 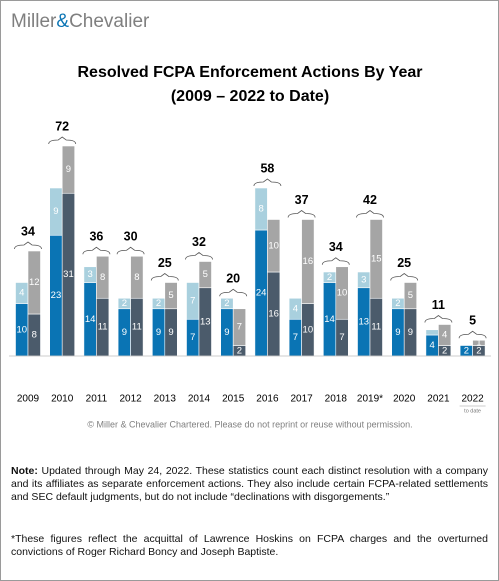 I want to click on data-label: 12, so click(x=34, y=282).